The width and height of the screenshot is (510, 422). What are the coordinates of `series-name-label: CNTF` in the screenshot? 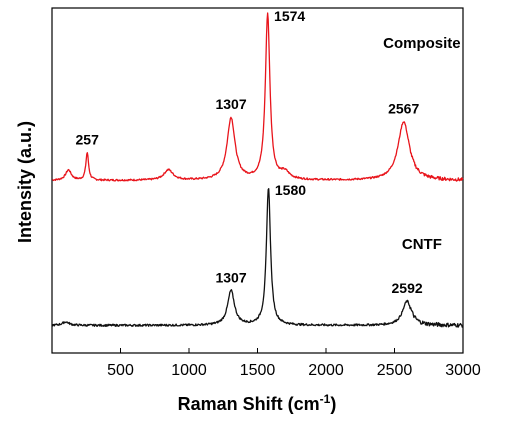 It's located at (422, 244).